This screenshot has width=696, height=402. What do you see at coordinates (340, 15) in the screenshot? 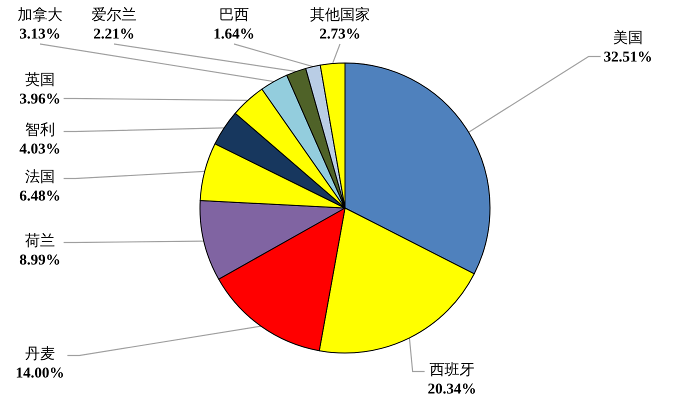
I see `slice-label: 其他国家` at bounding box center [340, 15].